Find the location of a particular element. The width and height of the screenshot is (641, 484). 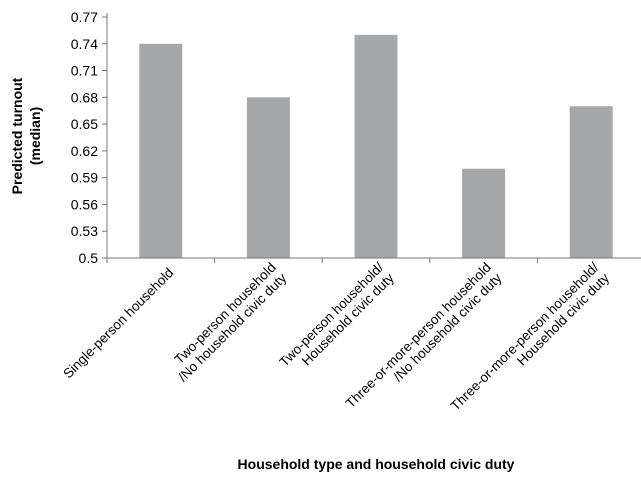

x-category-label-line: Two-person household/ is located at coordinates (332, 315).